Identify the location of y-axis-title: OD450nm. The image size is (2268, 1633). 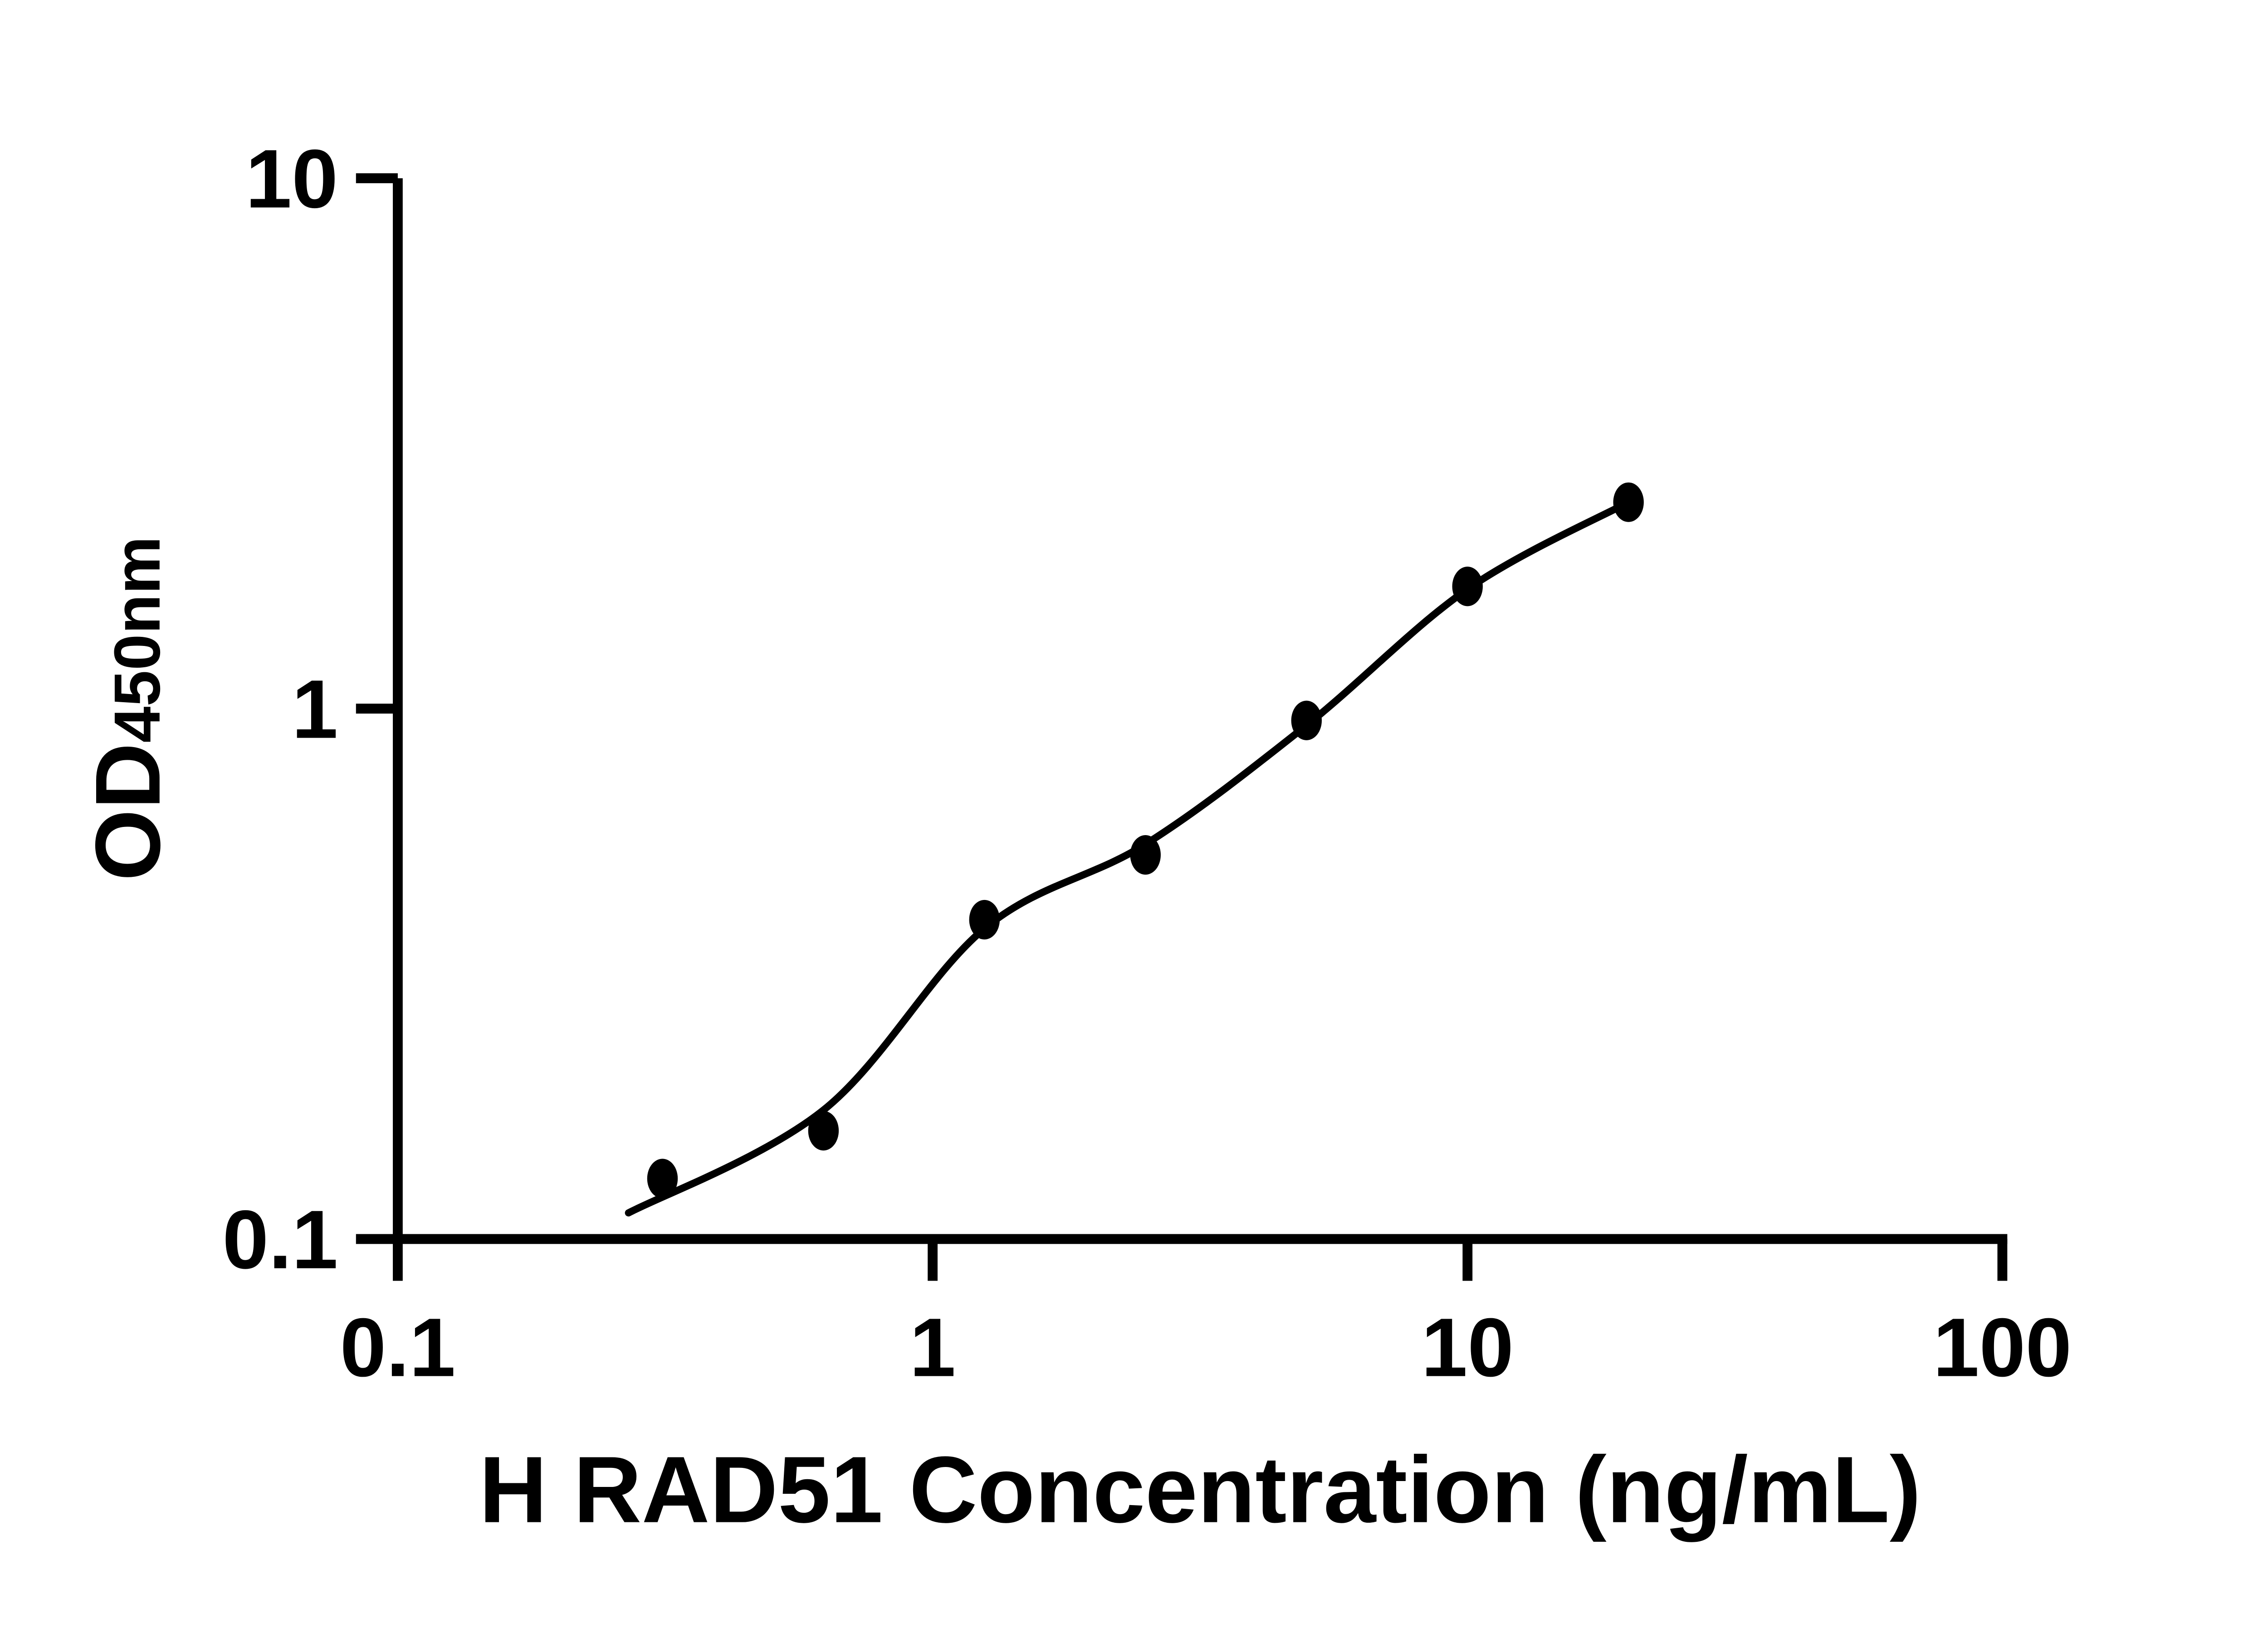
(129, 708).